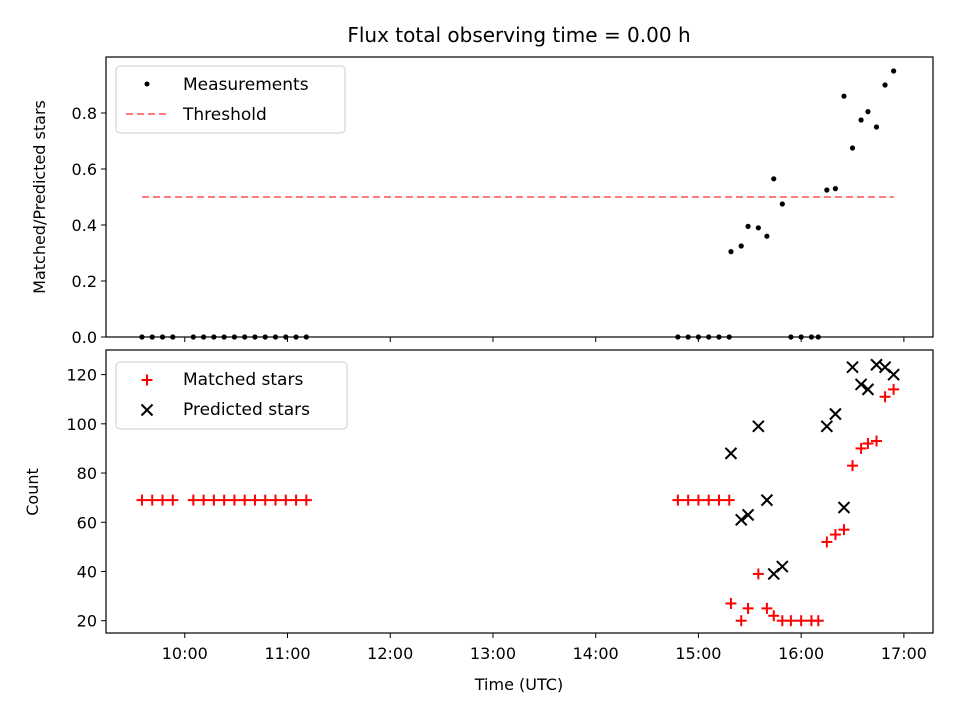 The height and width of the screenshot is (720, 960). What do you see at coordinates (544, 648) in the screenshot?
I see `counts-panel-x-ticks: 10:00 11:00 12:00 13:00 14:00 15:00 16:00 17:00` at bounding box center [544, 648].